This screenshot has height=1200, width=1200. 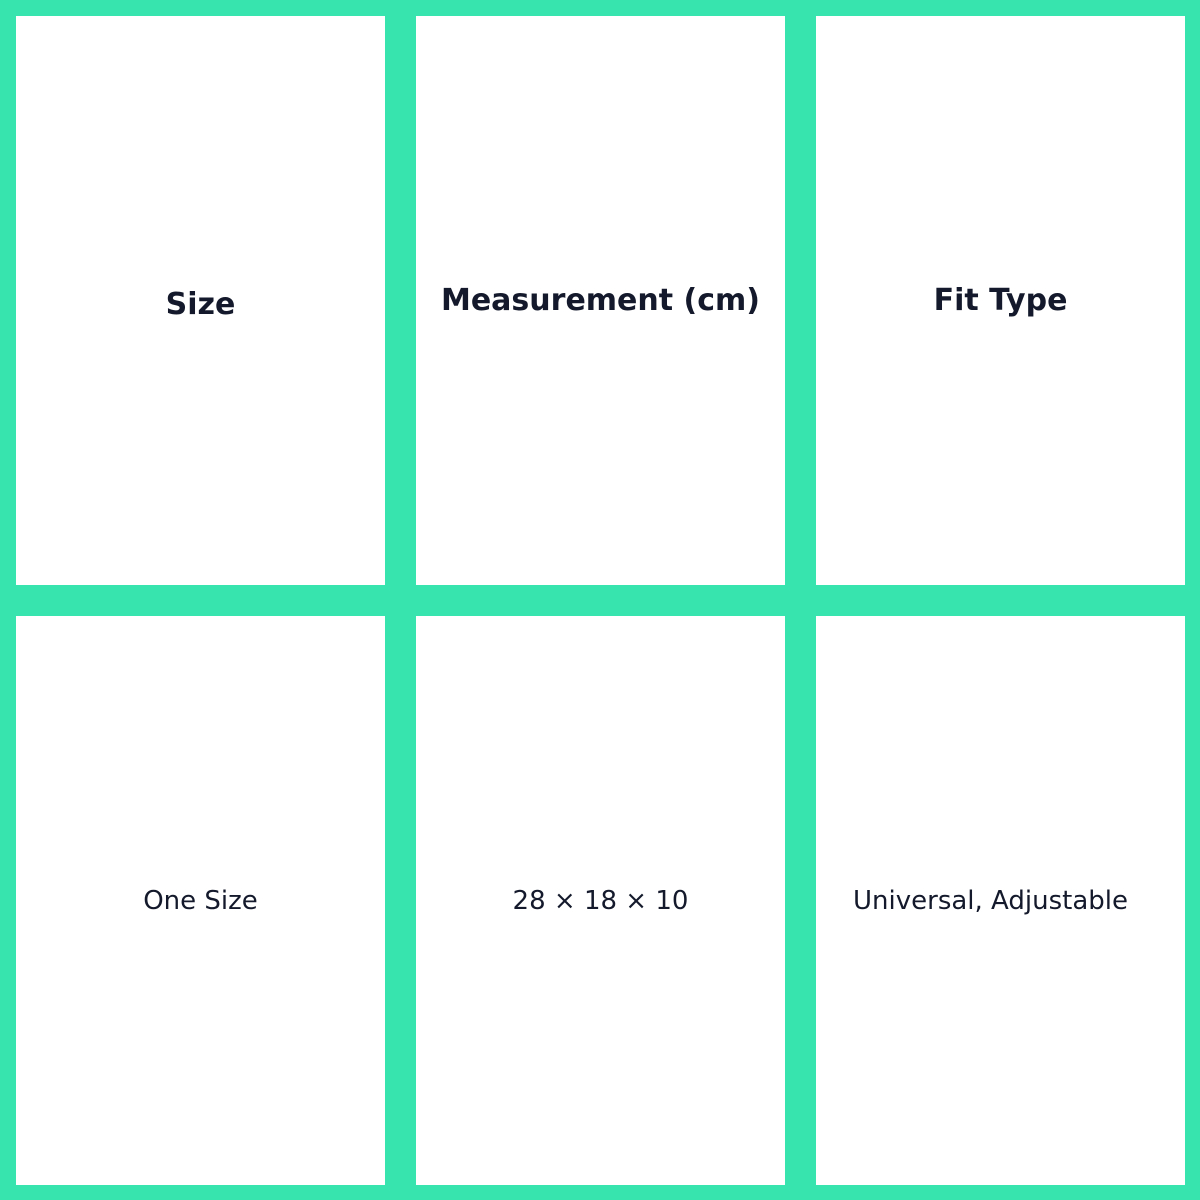 What do you see at coordinates (1000, 300) in the screenshot?
I see `header-fit-type: Fit Type` at bounding box center [1000, 300].